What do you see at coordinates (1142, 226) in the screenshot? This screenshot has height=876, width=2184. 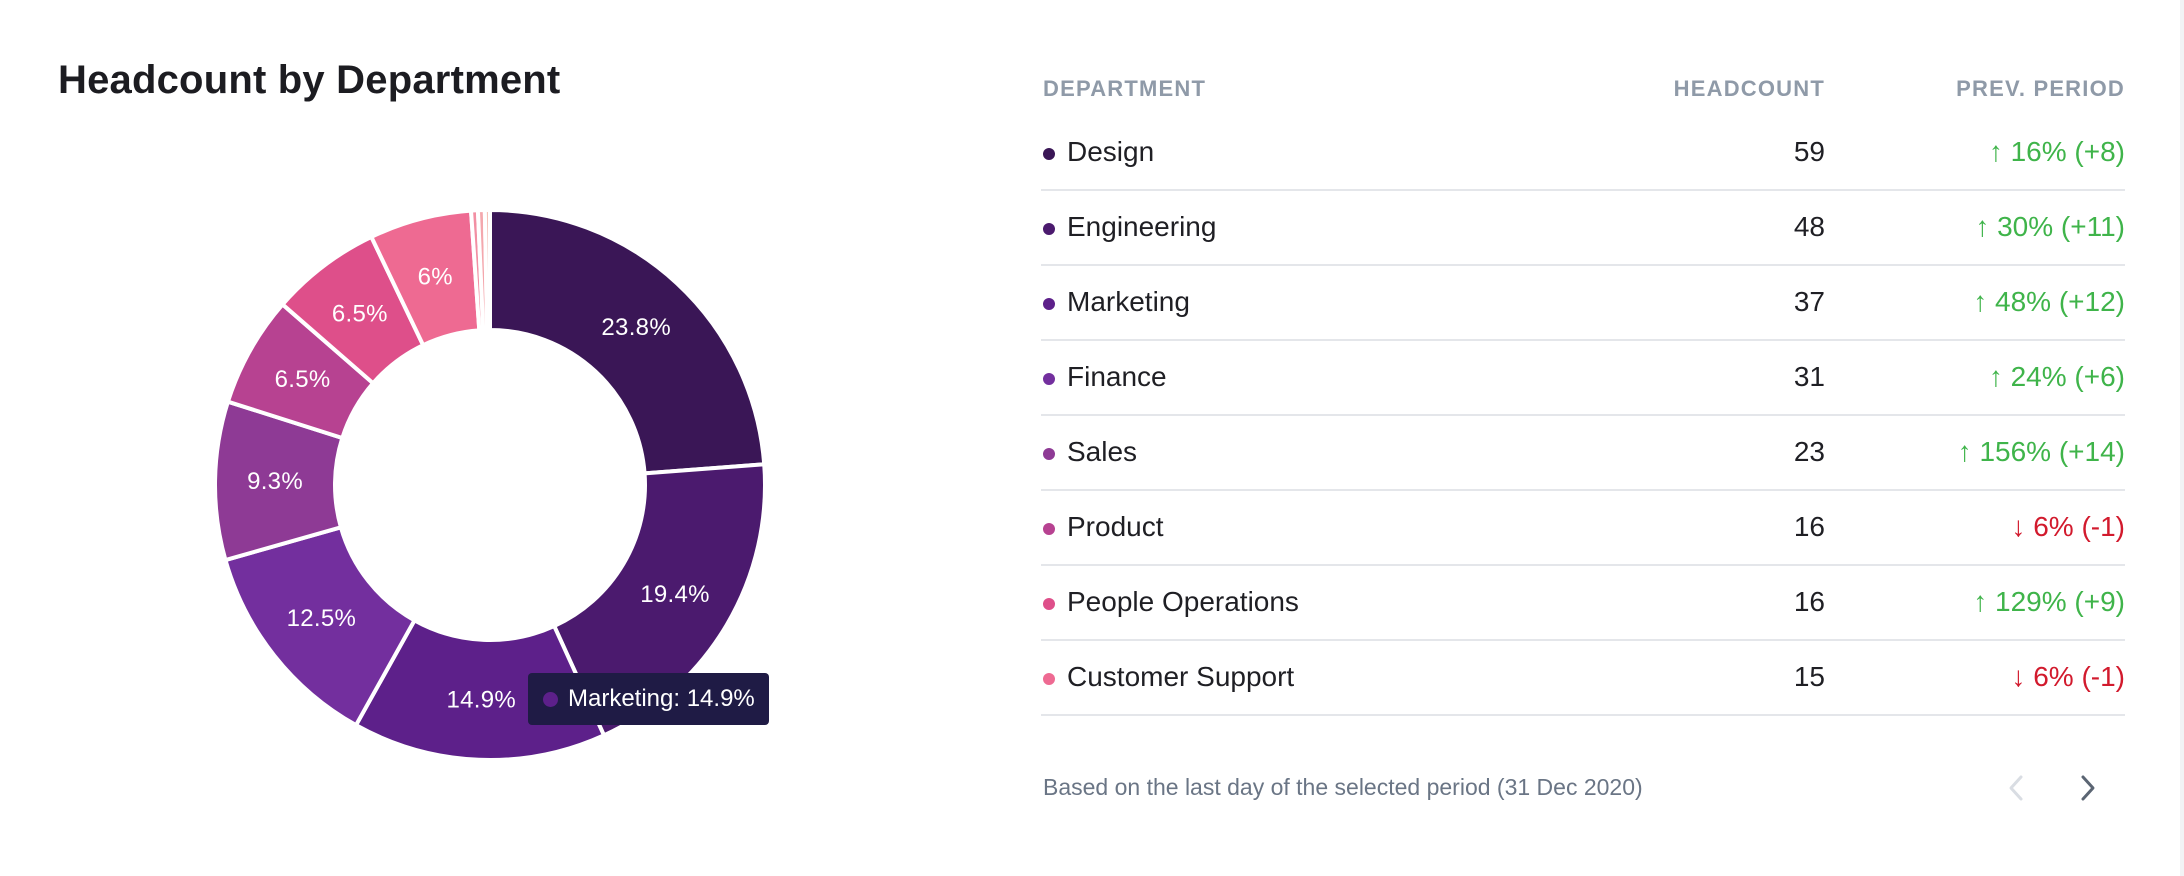 I see `department-name: Engineering` at bounding box center [1142, 226].